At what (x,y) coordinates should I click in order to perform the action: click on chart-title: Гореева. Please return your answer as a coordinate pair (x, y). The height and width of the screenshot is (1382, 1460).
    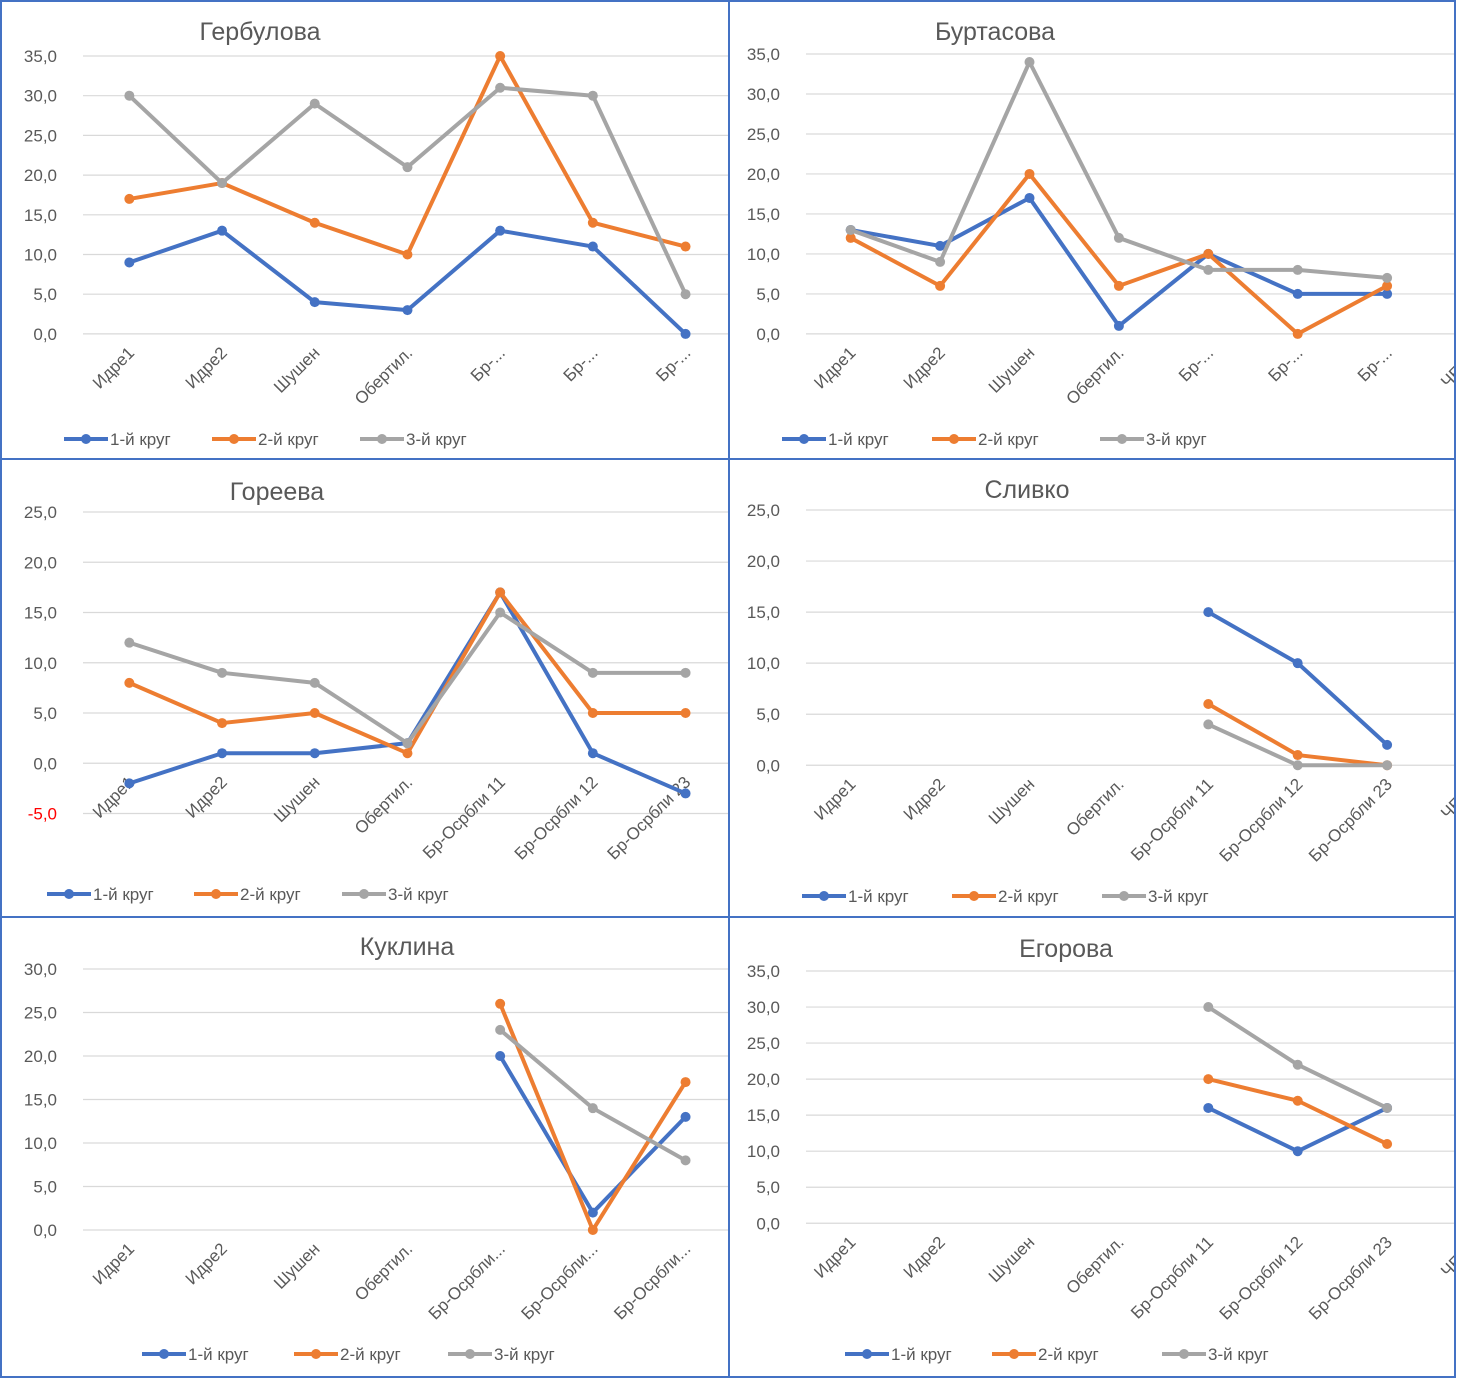
    Looking at the image, I should click on (277, 492).